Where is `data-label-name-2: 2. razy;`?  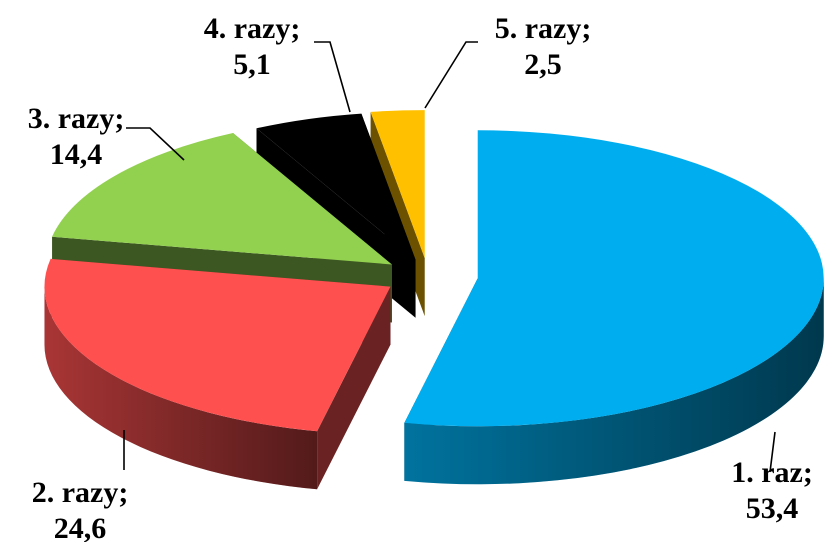 data-label-name-2: 2. razy; is located at coordinates (80, 492).